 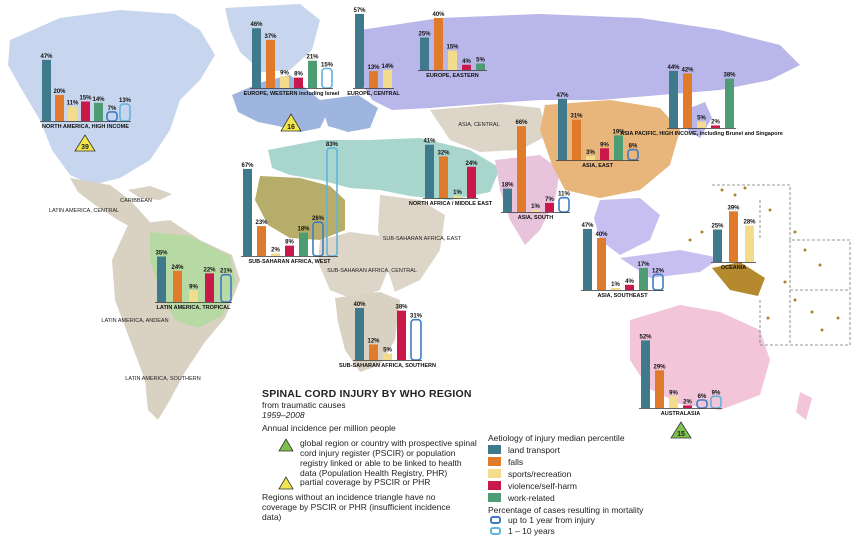 I want to click on swatch-violence, so click(x=494, y=485).